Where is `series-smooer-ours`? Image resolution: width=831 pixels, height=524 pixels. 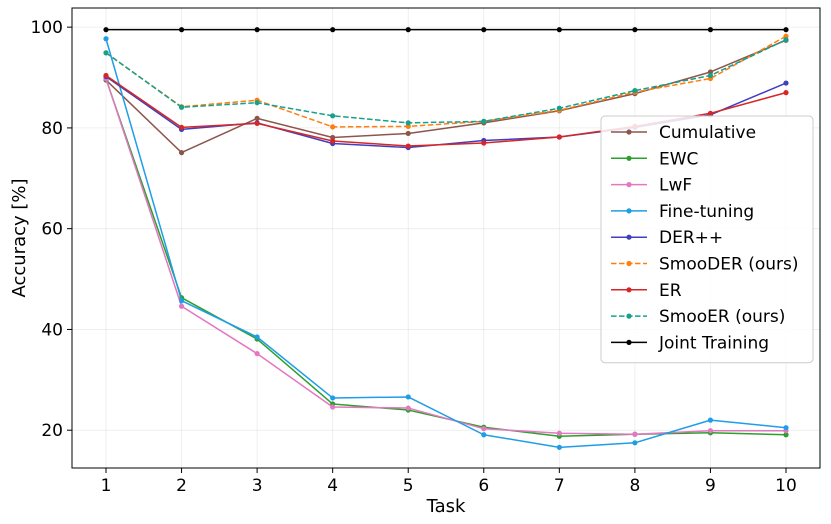
series-smooer-ours is located at coordinates (446, 81).